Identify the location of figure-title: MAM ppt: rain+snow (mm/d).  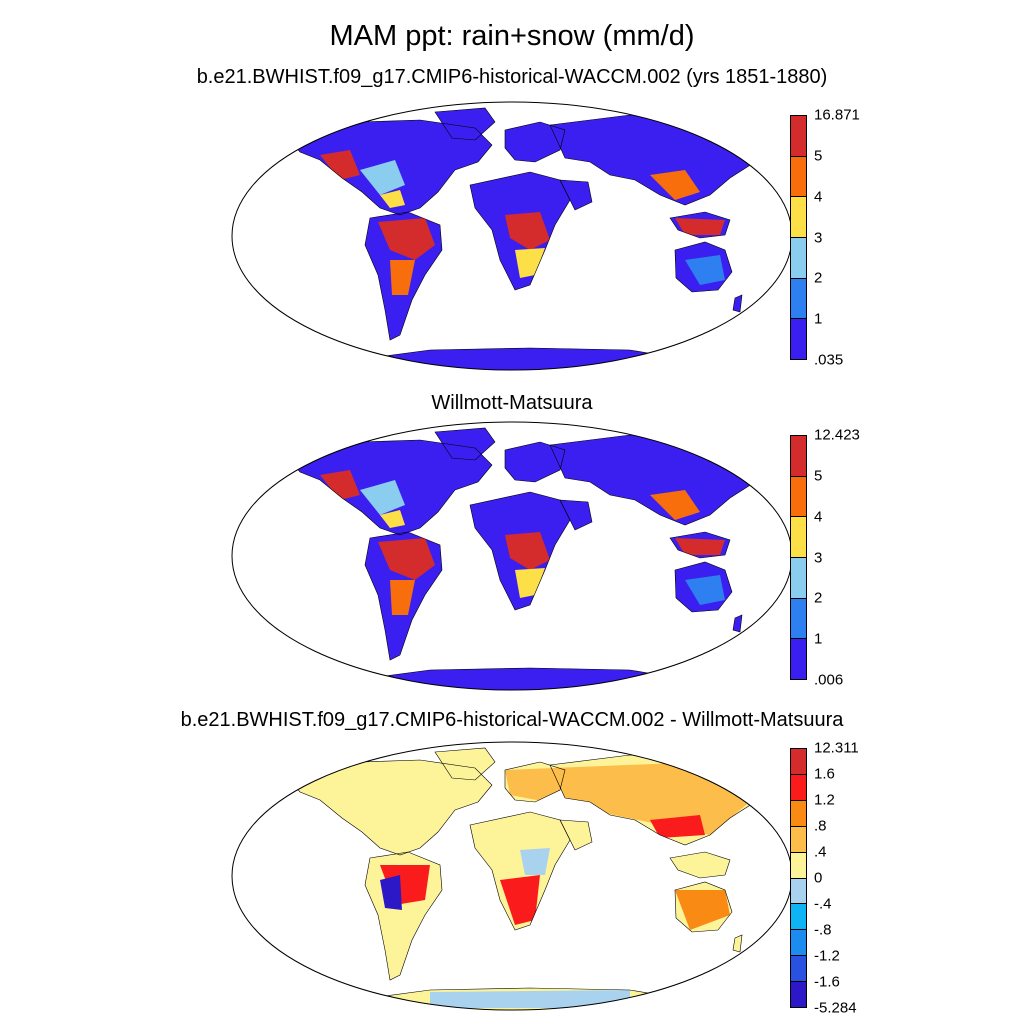
(512, 36).